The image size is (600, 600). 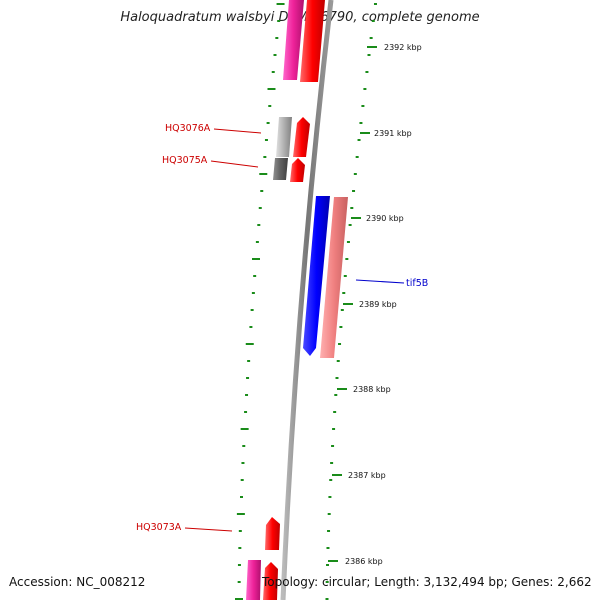 I want to click on dark-gray-feature-hq3075a, so click(x=280, y=169).